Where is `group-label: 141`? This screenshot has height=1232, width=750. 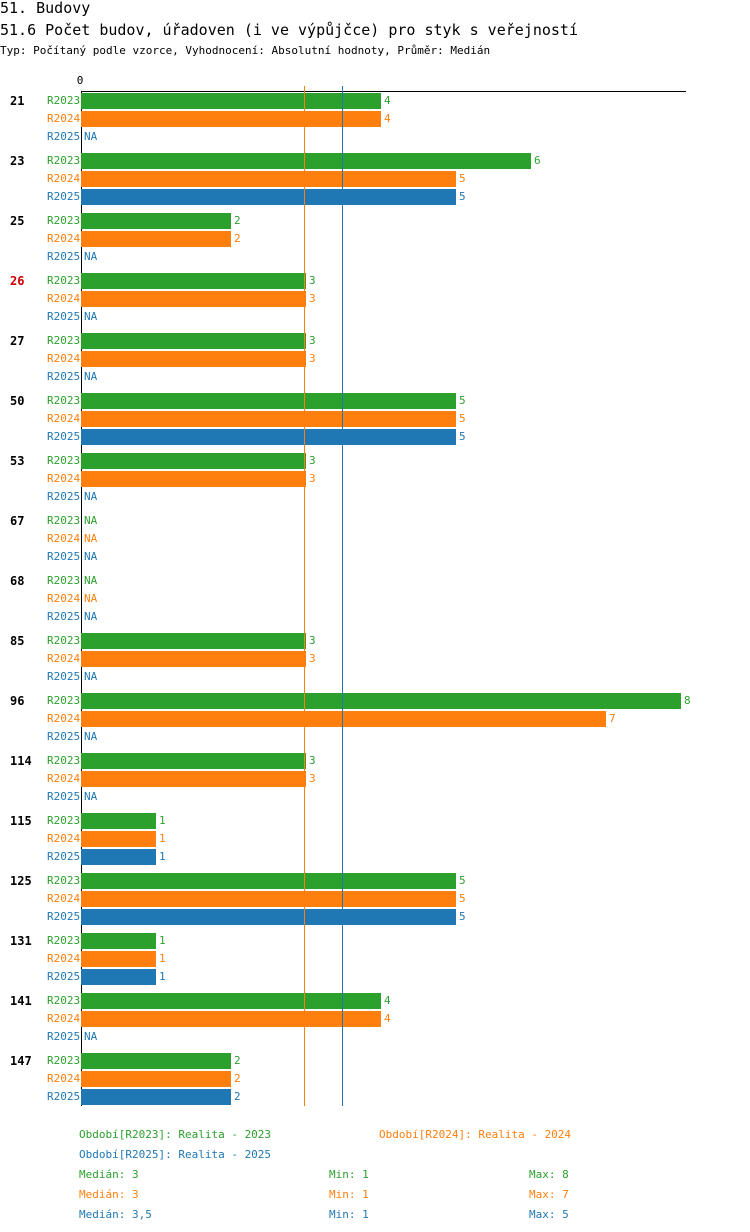
group-label: 141 is located at coordinates (21, 1001).